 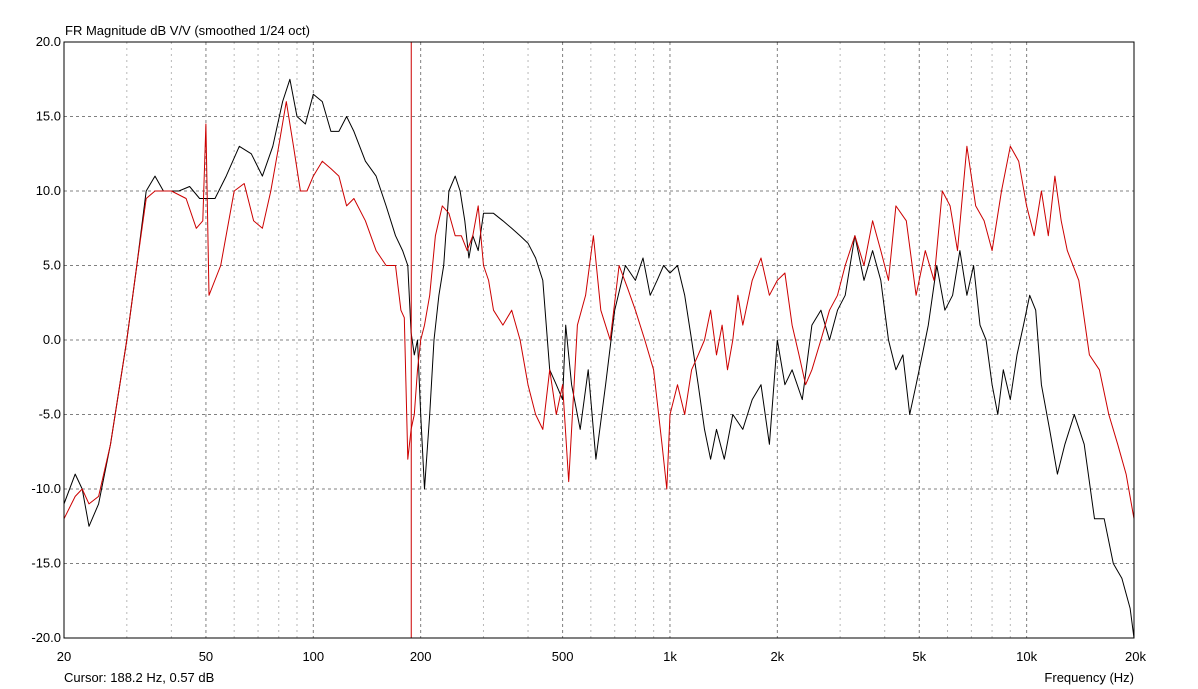 What do you see at coordinates (187, 30) in the screenshot?
I see `chart-title: FR Magnitude dB V/V (smoothed 1/24 oct)` at bounding box center [187, 30].